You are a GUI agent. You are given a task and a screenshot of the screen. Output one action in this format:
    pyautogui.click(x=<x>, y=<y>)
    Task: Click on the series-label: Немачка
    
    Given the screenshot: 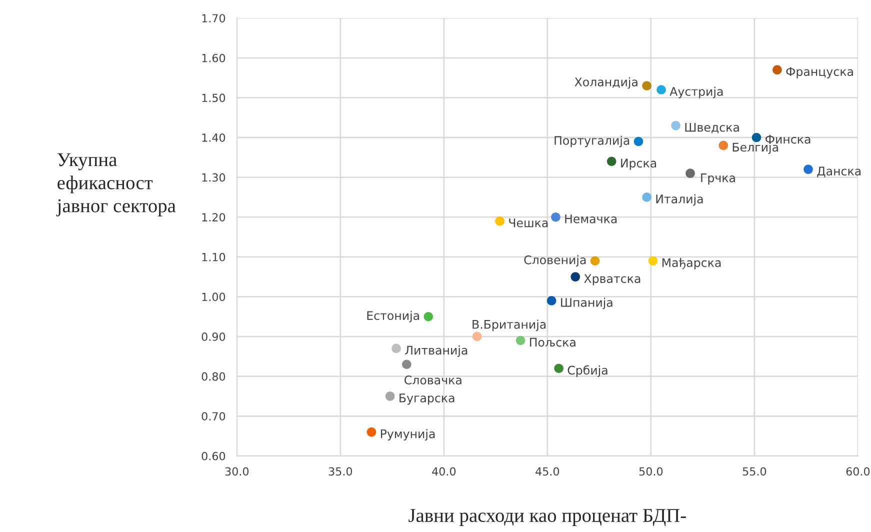 What is the action you would take?
    pyautogui.click(x=591, y=219)
    